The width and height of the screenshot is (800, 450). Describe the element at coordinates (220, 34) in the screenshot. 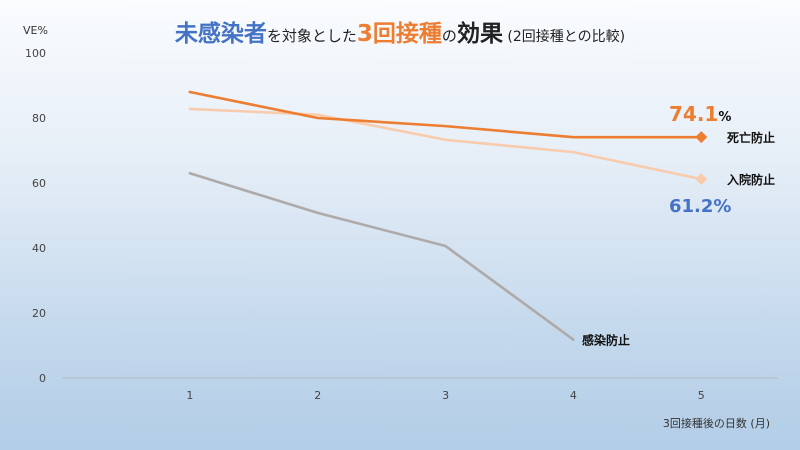

I see `title-part-1: 未感染者` at that location.